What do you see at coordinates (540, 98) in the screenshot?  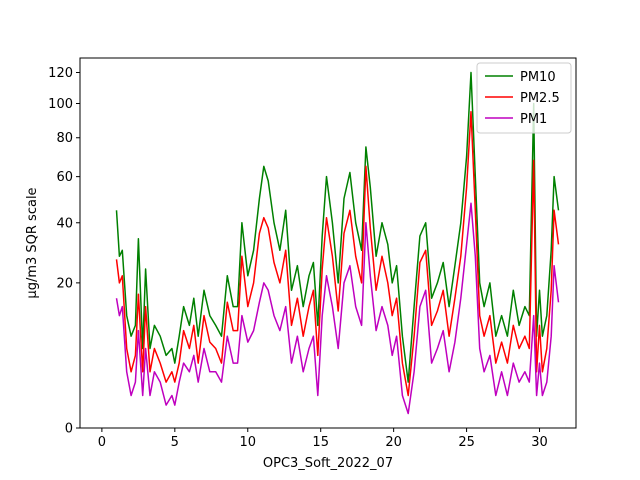 I see `legend-label: PM2.5` at bounding box center [540, 98].